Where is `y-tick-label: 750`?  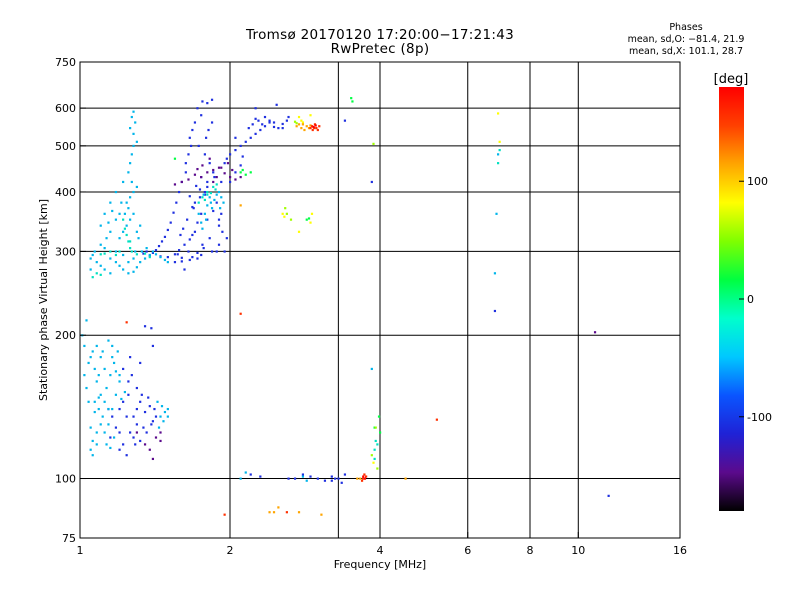
y-tick-label: 750 is located at coordinates (65, 62).